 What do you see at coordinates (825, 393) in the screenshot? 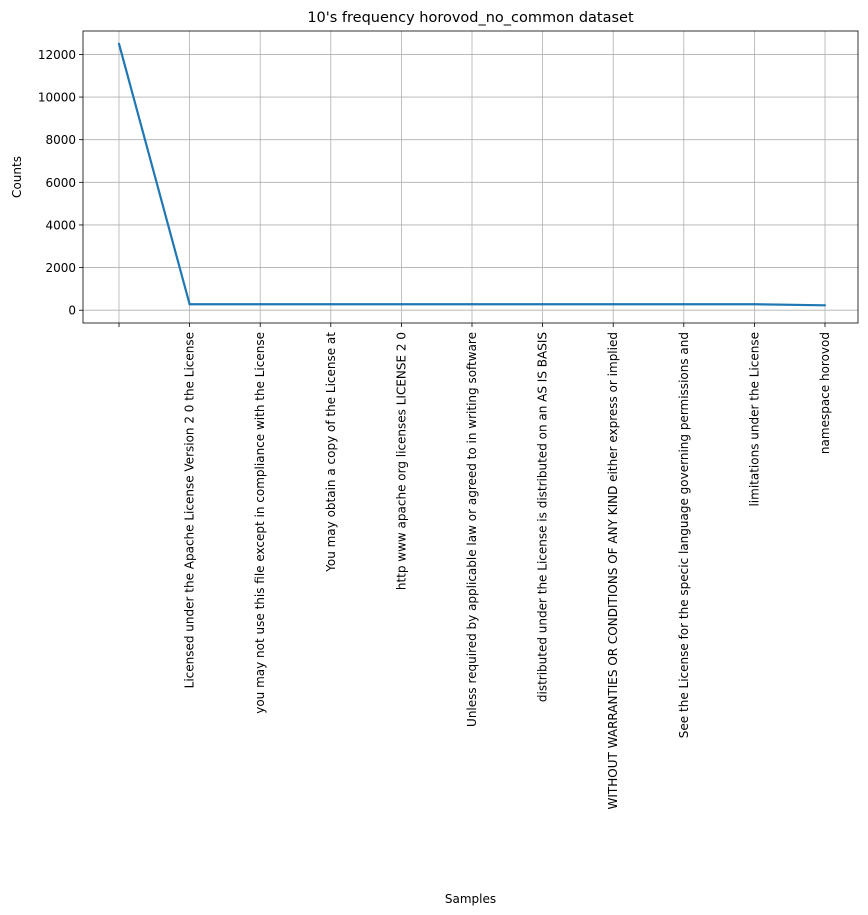
I see `x-tick-label: namespace horovod` at bounding box center [825, 393].